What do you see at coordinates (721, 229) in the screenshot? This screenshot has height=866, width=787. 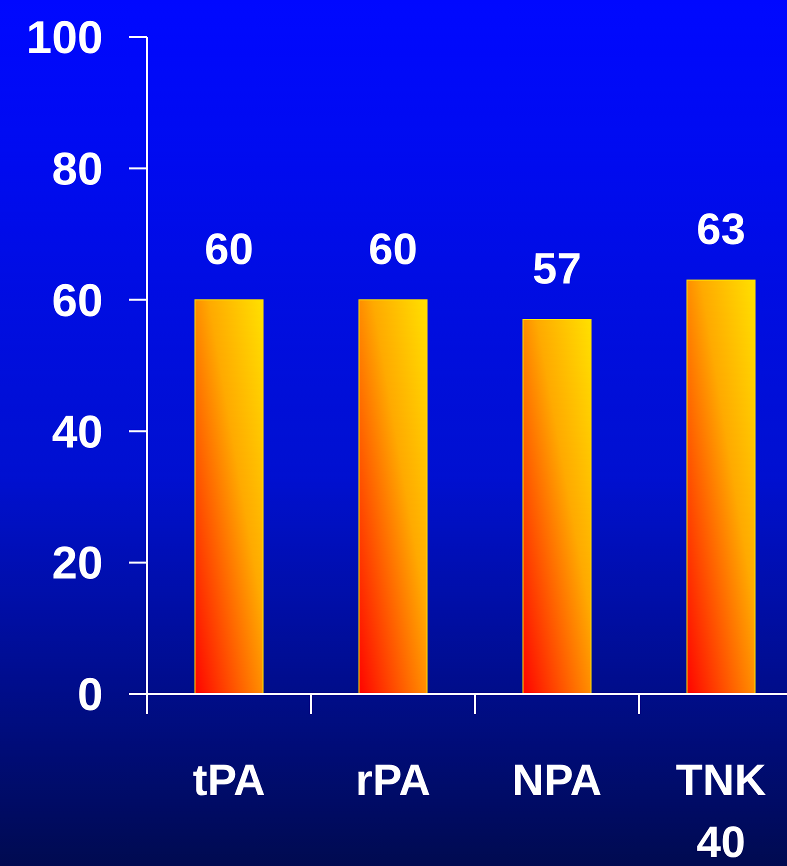 I see `data-label: 63` at bounding box center [721, 229].